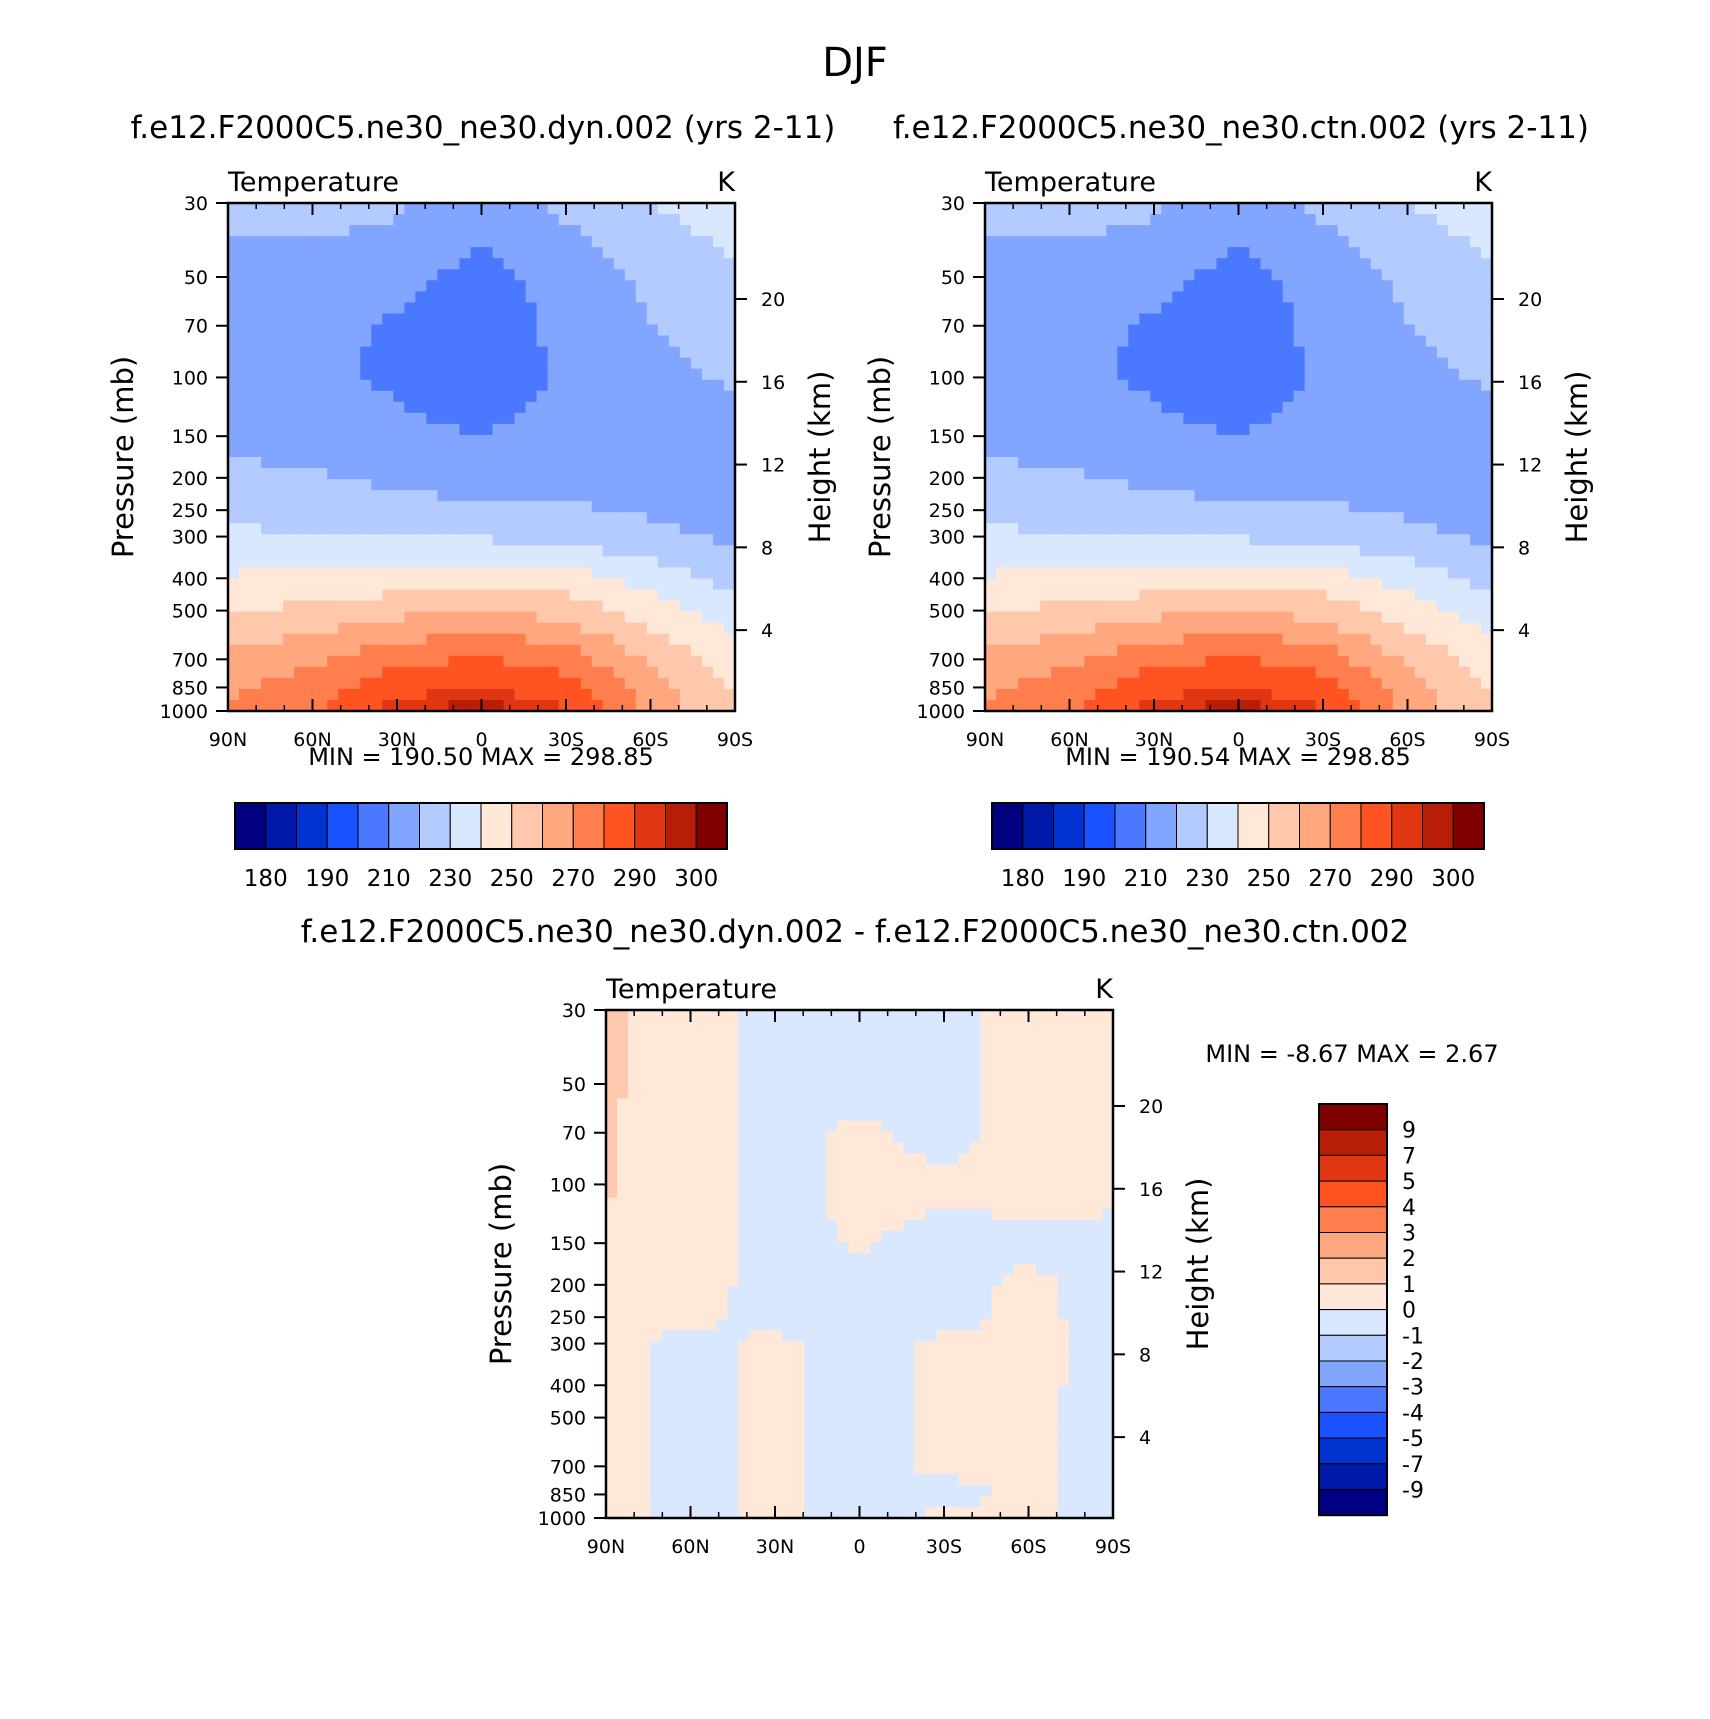 The image size is (1710, 1719). I want to click on y-tick-label: 100, so click(190, 378).